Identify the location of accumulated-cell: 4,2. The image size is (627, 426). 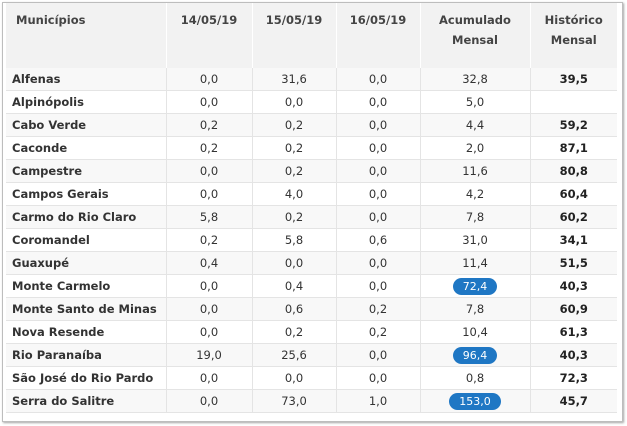
(474, 194).